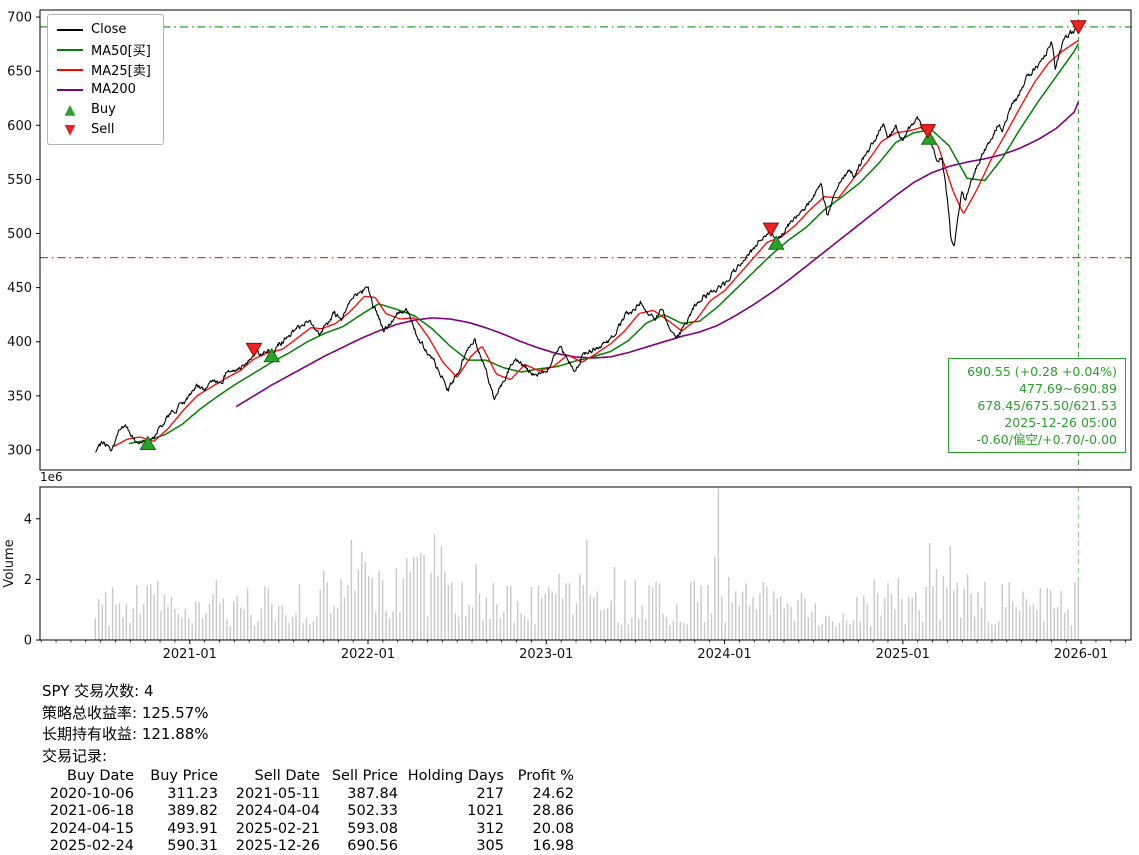 Image resolution: width=1139 pixels, height=855 pixels. I want to click on trade-cell: 1021, so click(485, 811).